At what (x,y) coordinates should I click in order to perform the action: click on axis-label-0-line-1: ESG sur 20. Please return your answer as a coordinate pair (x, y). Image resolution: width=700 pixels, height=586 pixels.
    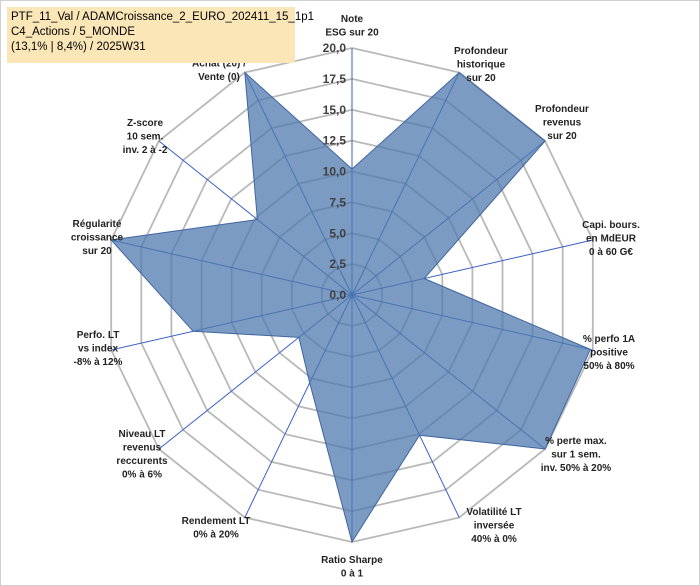
    Looking at the image, I should click on (352, 33).